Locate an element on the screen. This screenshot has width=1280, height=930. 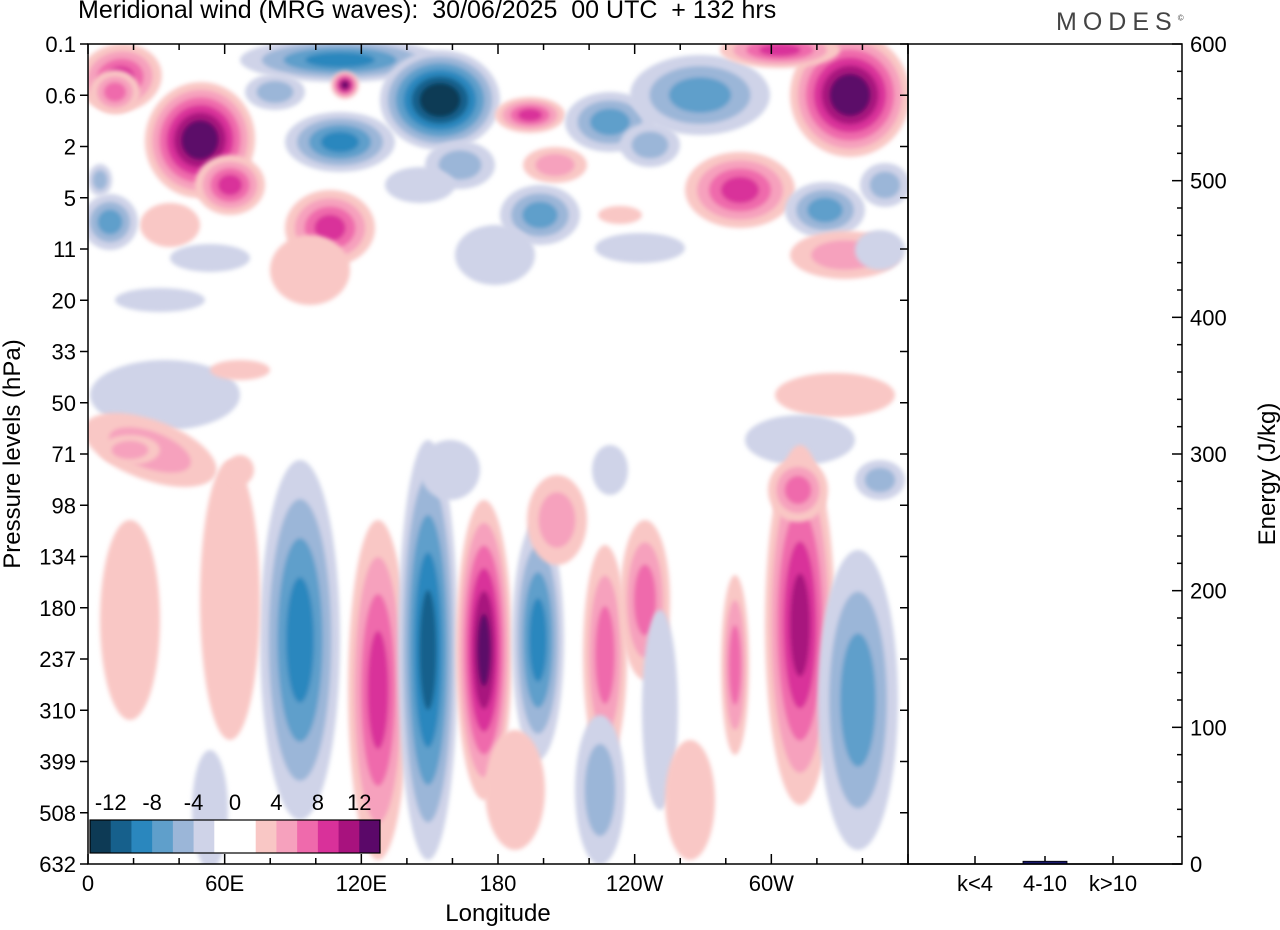
y-axis-title: Pressure levels (hPa) is located at coordinates (13, 453).